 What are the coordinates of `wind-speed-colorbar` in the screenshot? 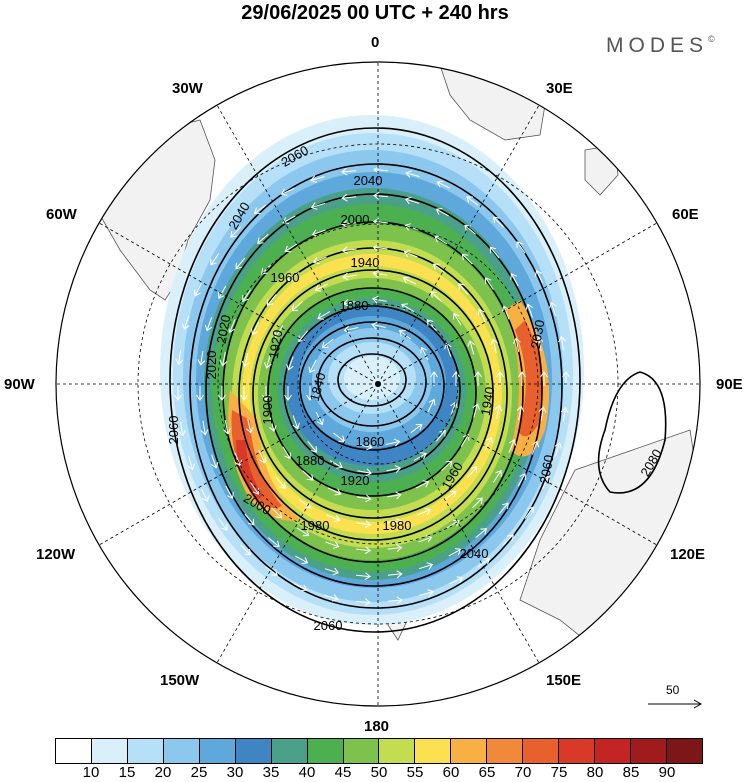 It's located at (379, 751).